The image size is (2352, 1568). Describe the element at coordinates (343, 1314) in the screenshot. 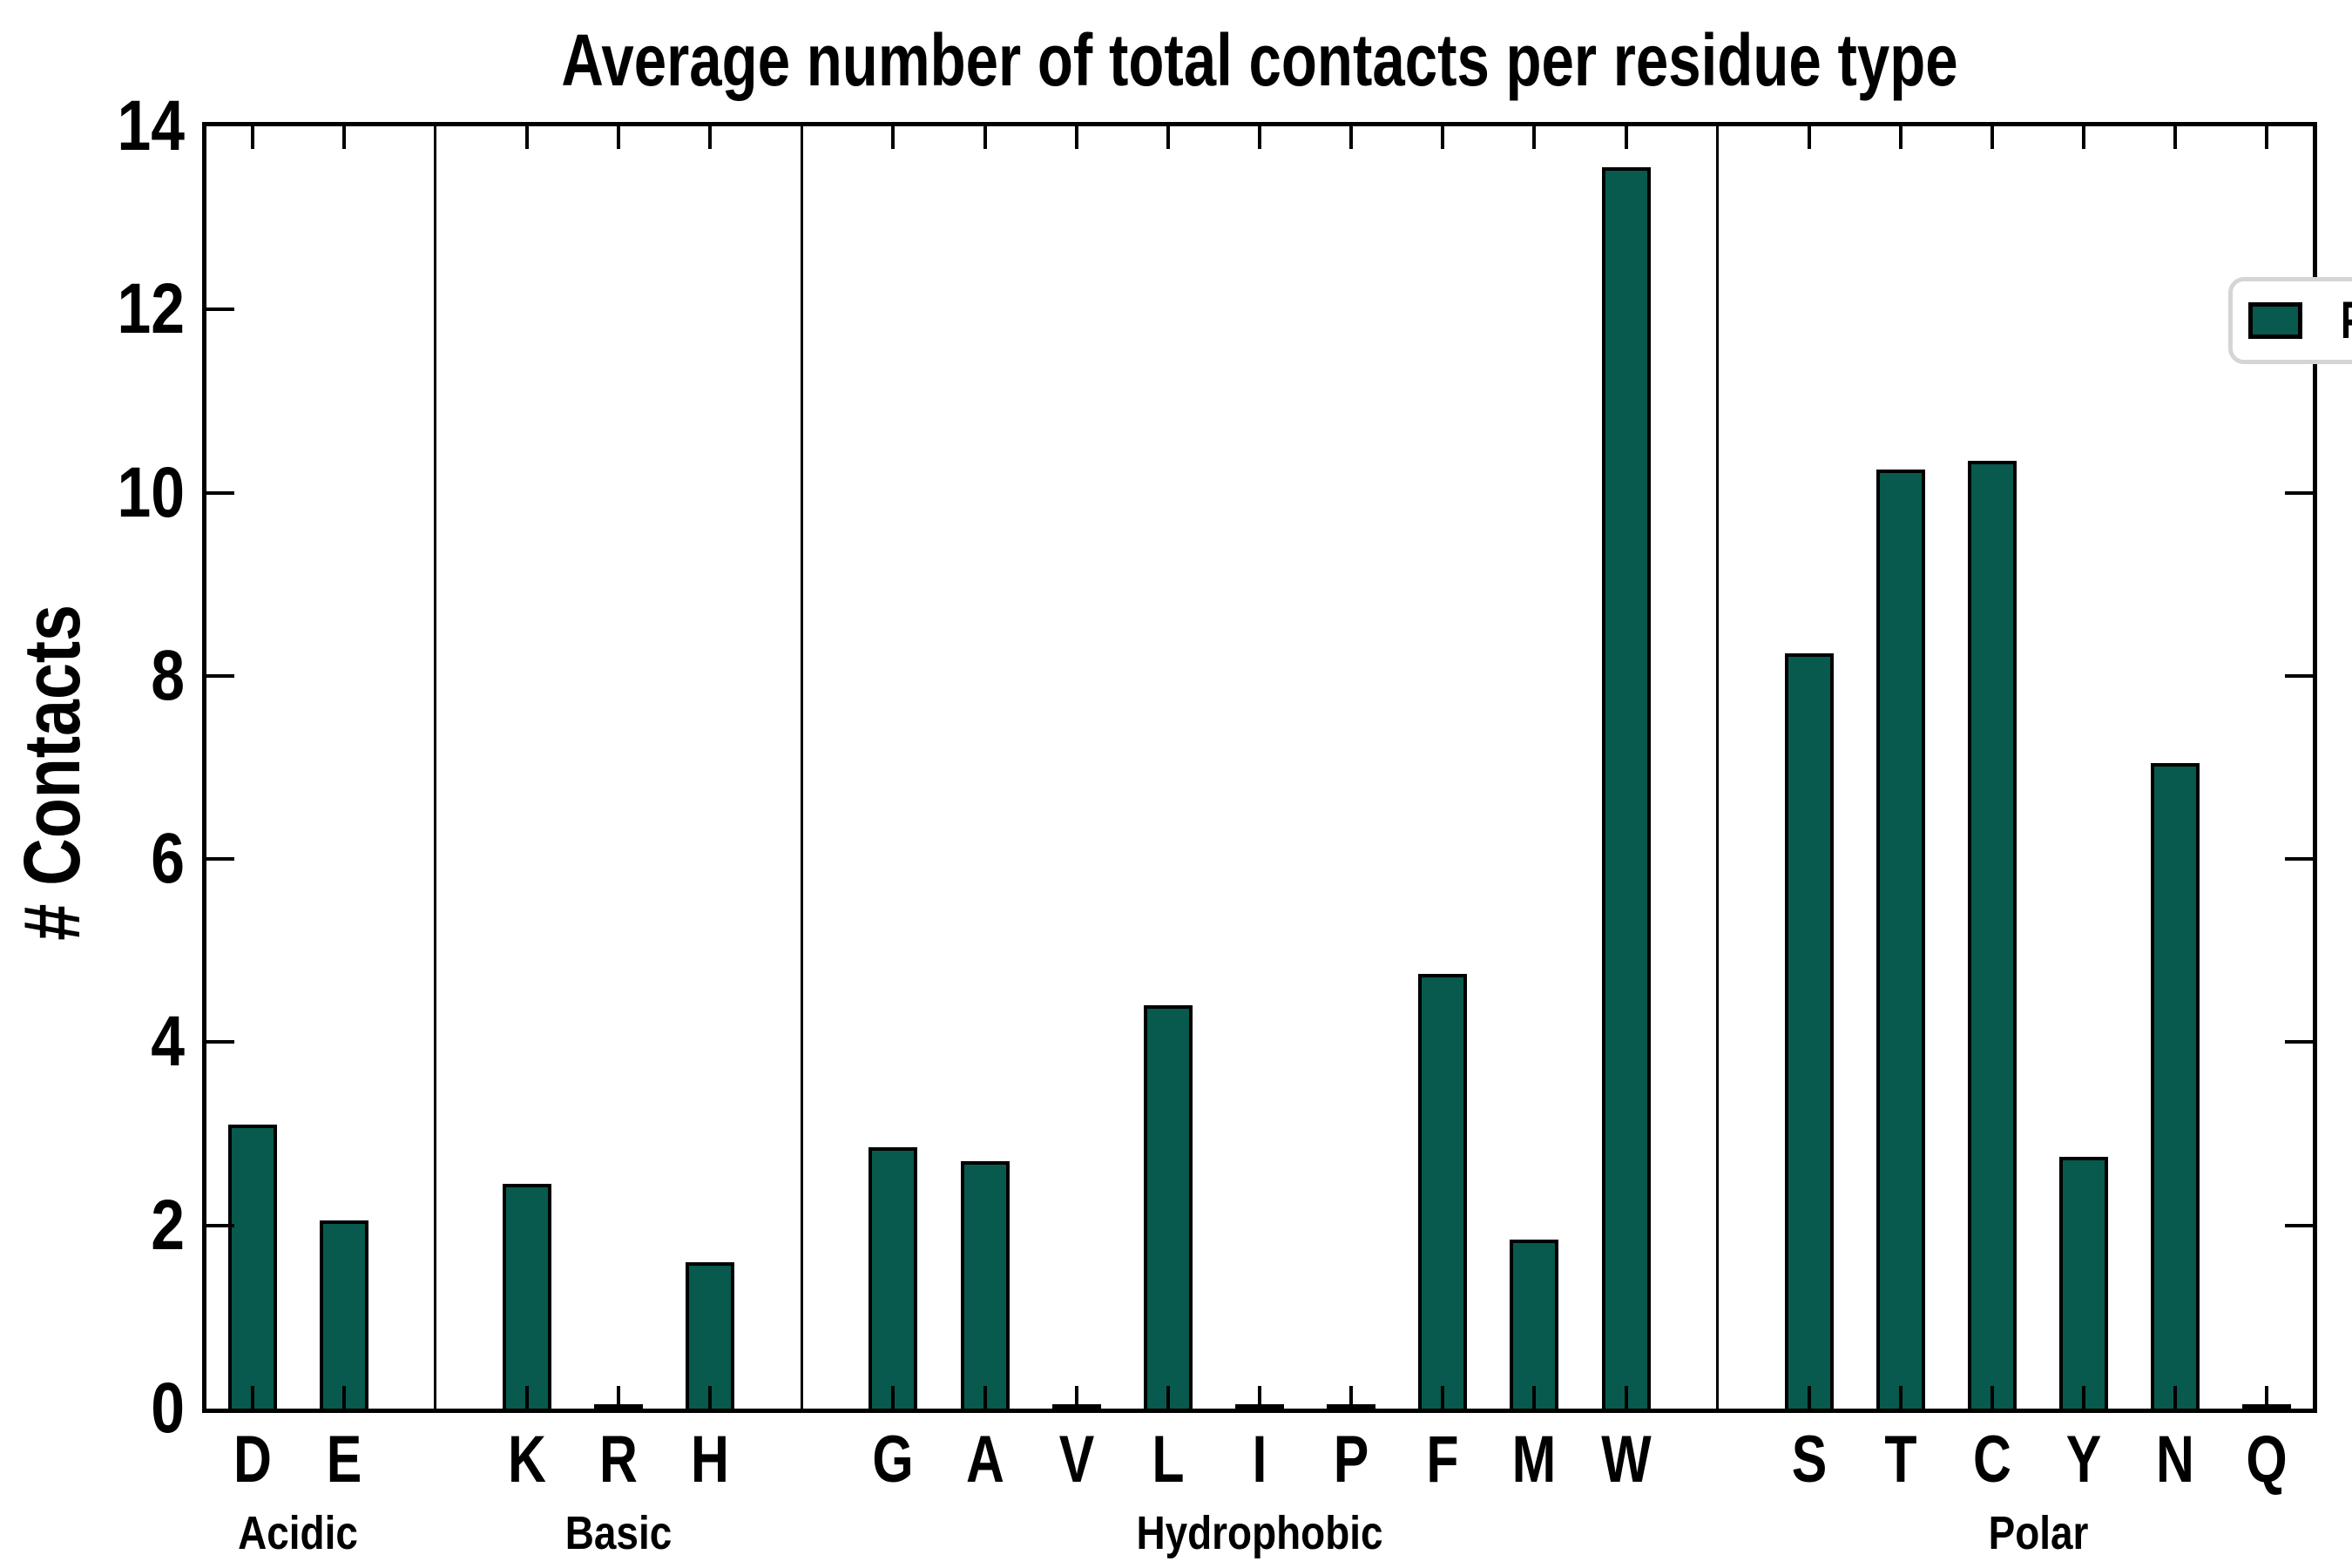

I see `bar-E` at that location.